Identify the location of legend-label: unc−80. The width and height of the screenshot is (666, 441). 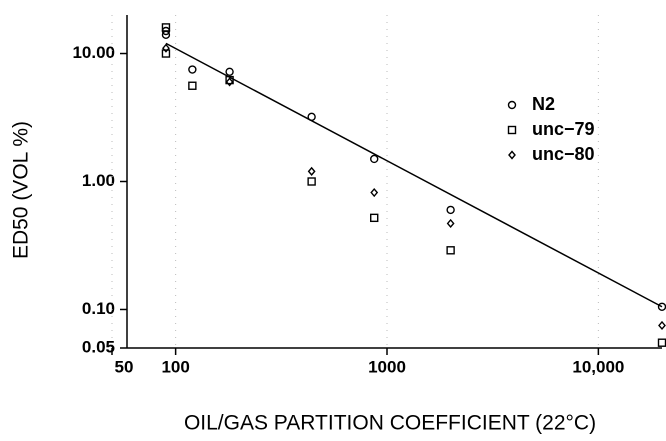
(563, 154).